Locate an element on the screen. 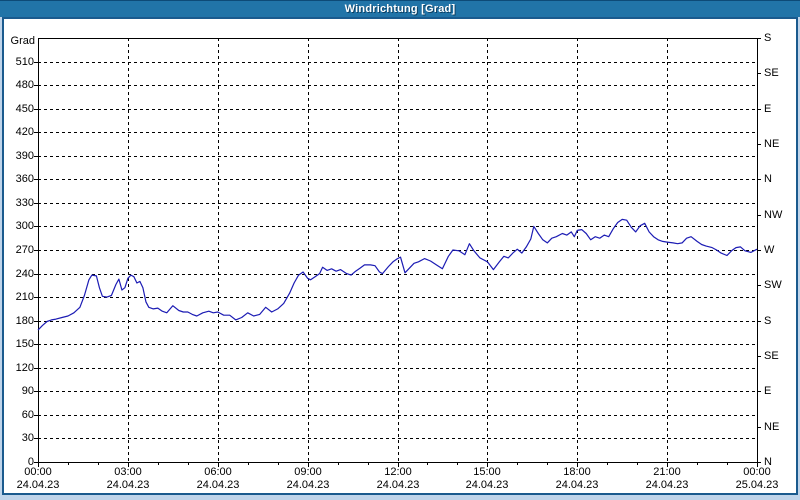 This screenshot has height=500, width=800. time-tick-label: 15:00 is located at coordinates (487, 472).